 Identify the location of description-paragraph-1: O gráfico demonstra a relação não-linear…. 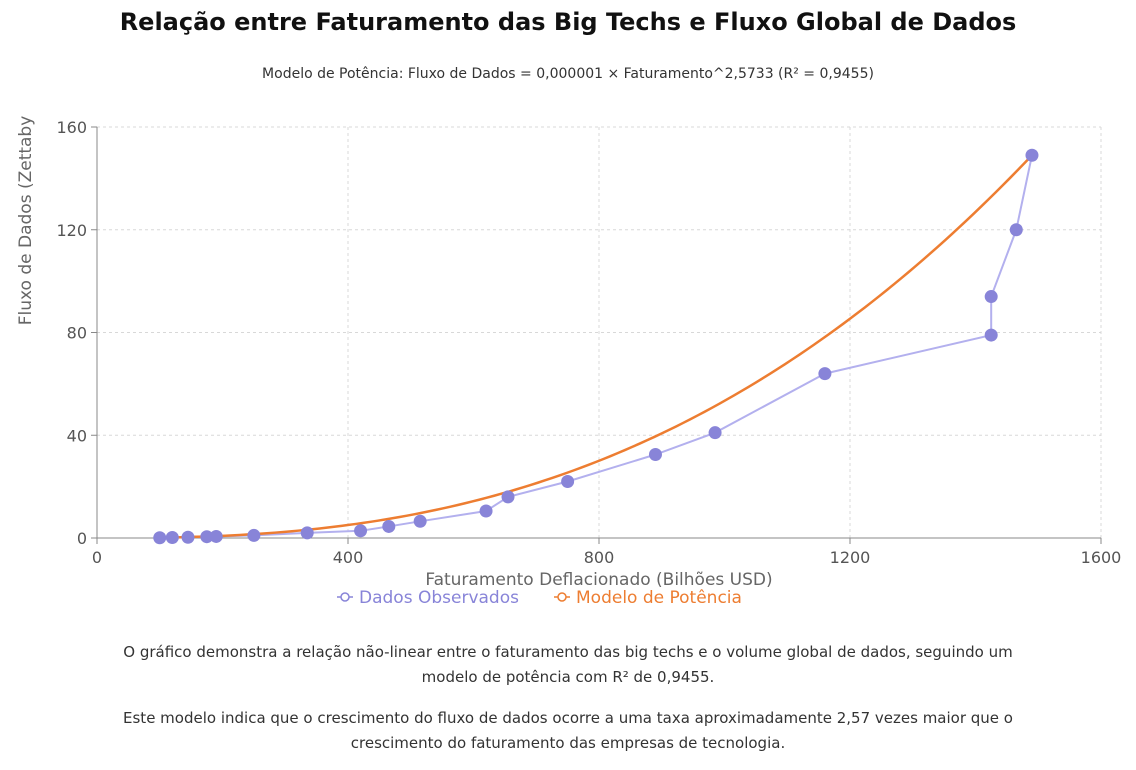
(568, 664).